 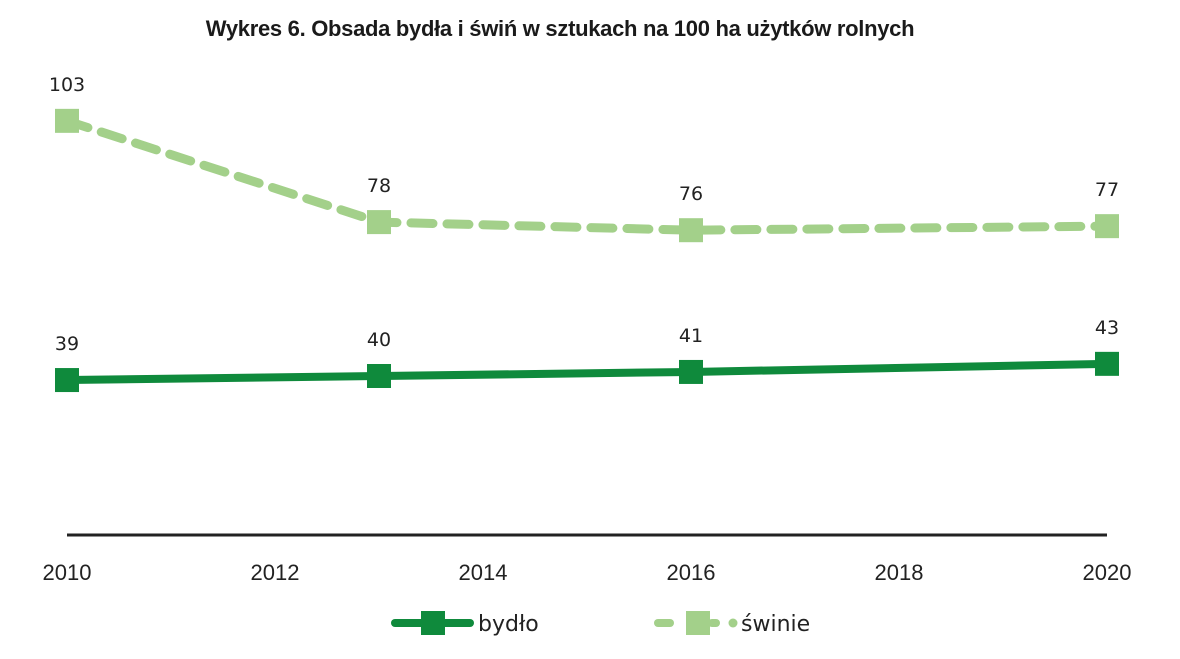 What do you see at coordinates (67, 85) in the screenshot?
I see `data-label: 103` at bounding box center [67, 85].